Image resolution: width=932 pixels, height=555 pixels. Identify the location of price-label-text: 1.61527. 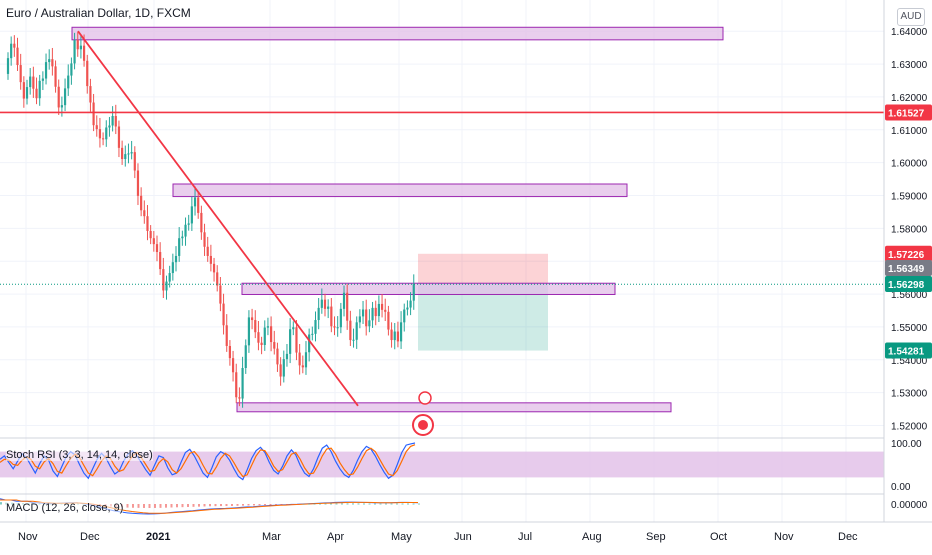
(906, 113).